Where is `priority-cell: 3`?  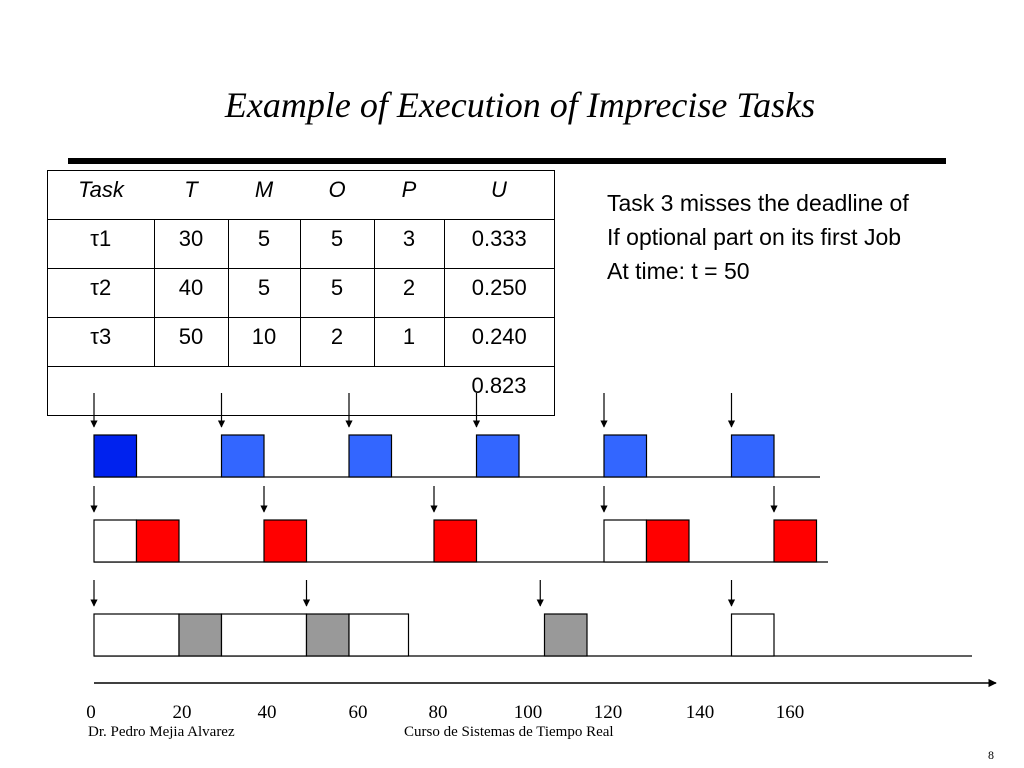 priority-cell: 3 is located at coordinates (409, 244).